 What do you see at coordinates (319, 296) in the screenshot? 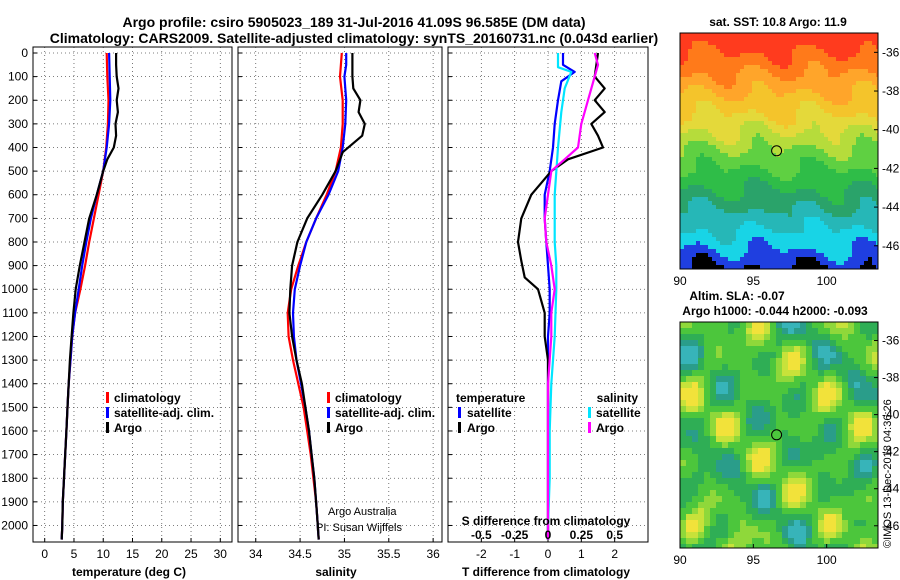
I see `series-line-satellite-adj-clim-` at bounding box center [319, 296].